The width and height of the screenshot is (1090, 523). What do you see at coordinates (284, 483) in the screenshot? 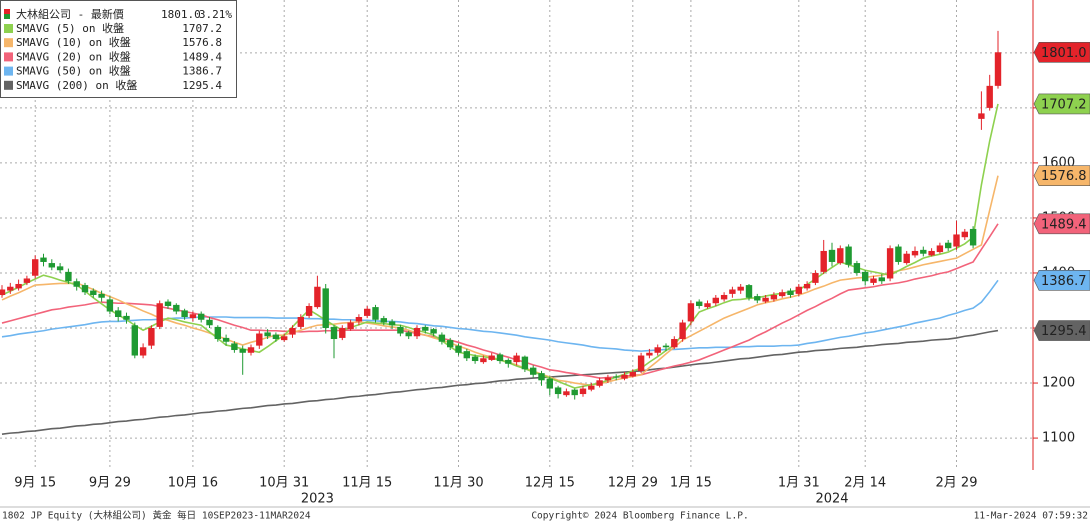
I see `x-tick-label: 10月 31` at bounding box center [284, 483].